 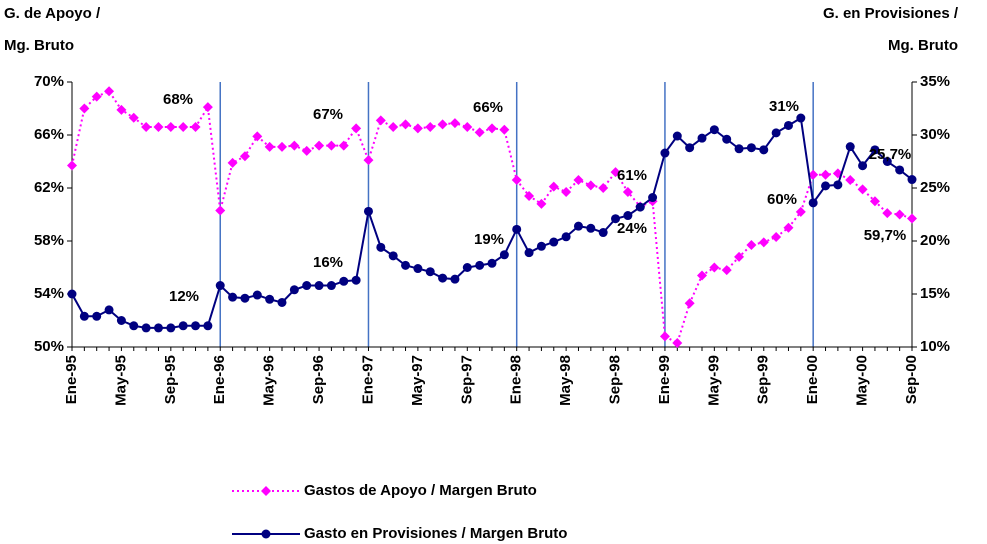 What do you see at coordinates (466, 379) in the screenshot?
I see `x-tick-label: Sep-97` at bounding box center [466, 379].